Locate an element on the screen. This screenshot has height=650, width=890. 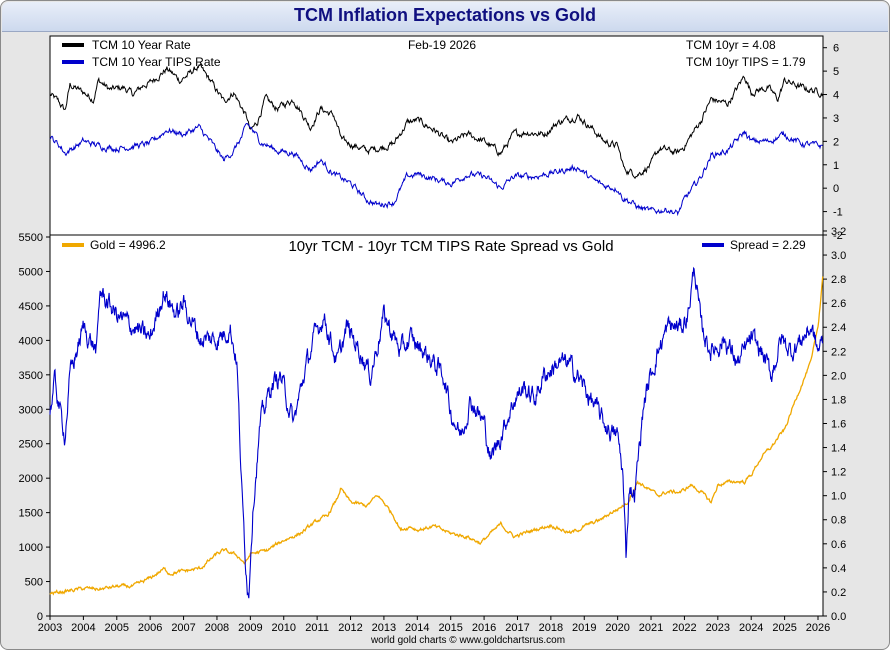
spread-y-tick-label: 3.2 is located at coordinates (838, 232).